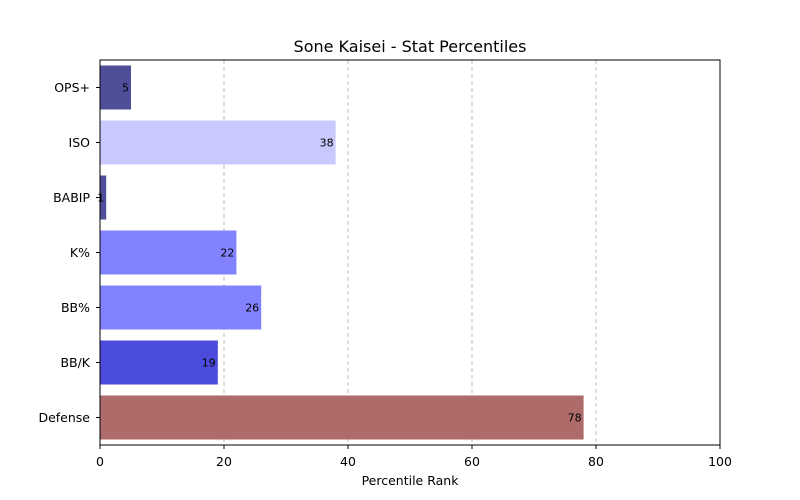  Describe the element at coordinates (252, 308) in the screenshot. I see `data-label: 26` at that location.